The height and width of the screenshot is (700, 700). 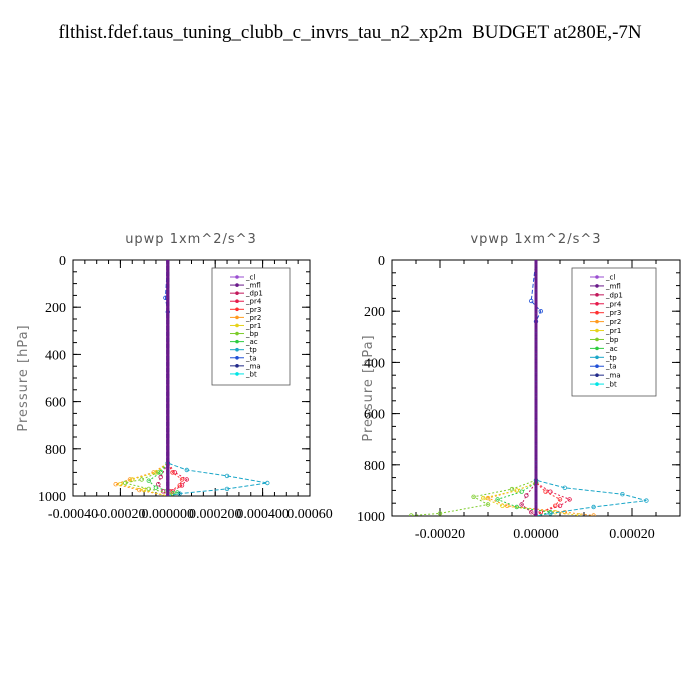 What do you see at coordinates (252, 334) in the screenshot?
I see `legend-label: _bp` at bounding box center [252, 334].